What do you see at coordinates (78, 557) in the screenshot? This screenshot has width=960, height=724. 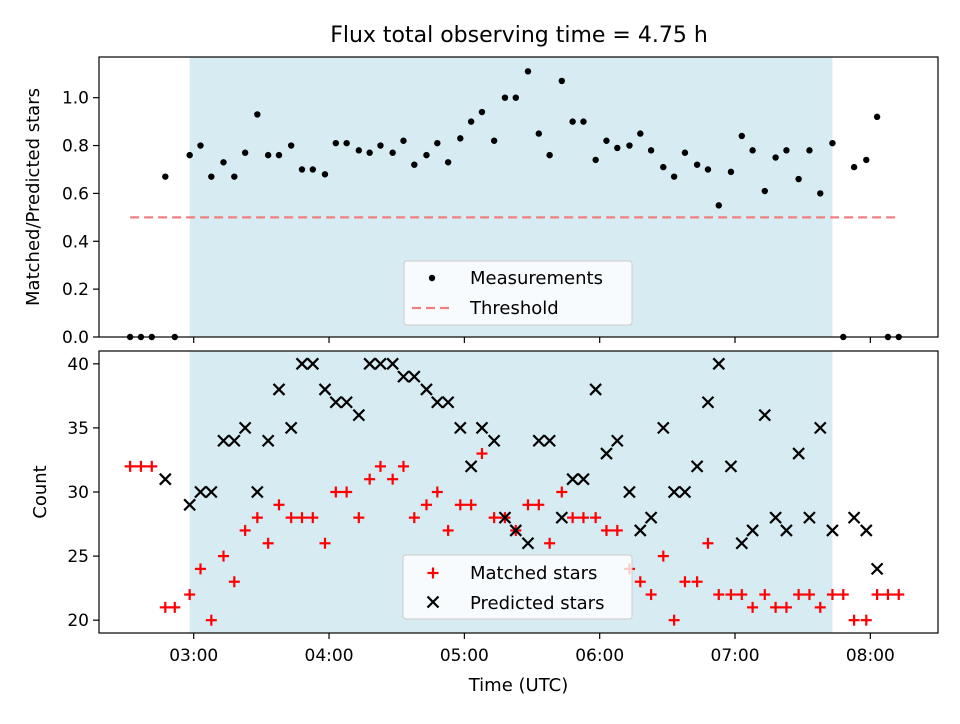 I see `y-tick-label: 25` at bounding box center [78, 557].